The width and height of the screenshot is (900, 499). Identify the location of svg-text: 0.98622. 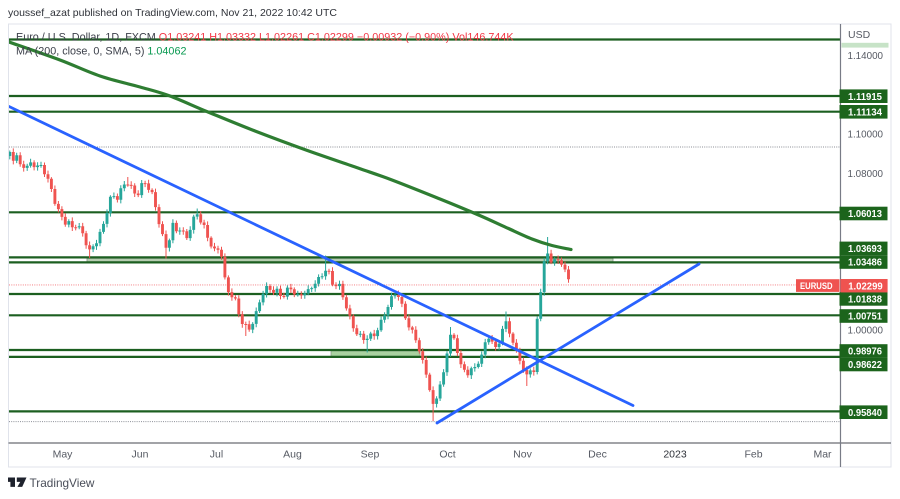
(865, 365).